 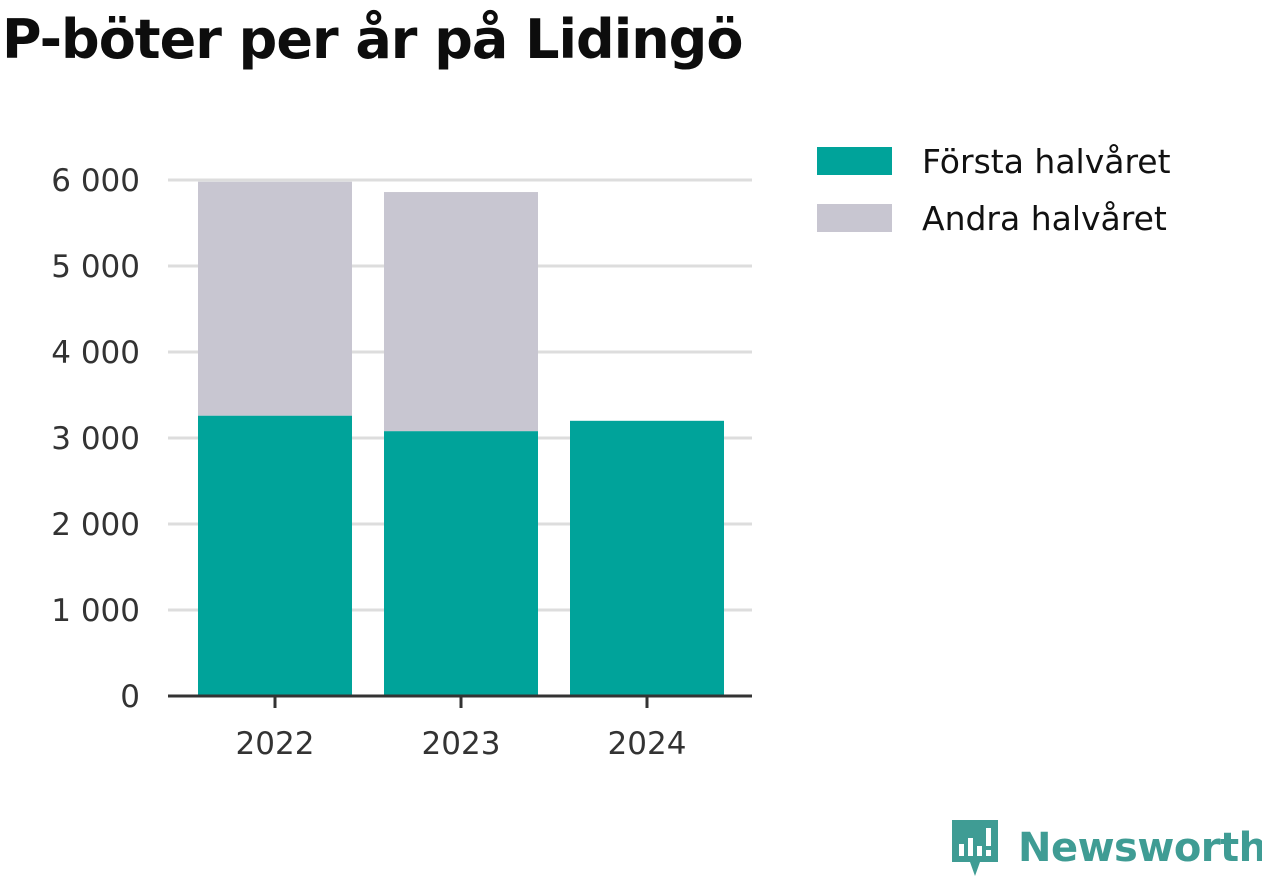 What do you see at coordinates (372, 39) in the screenshot?
I see `chart-title: P-böter per år på Lidingö` at bounding box center [372, 39].